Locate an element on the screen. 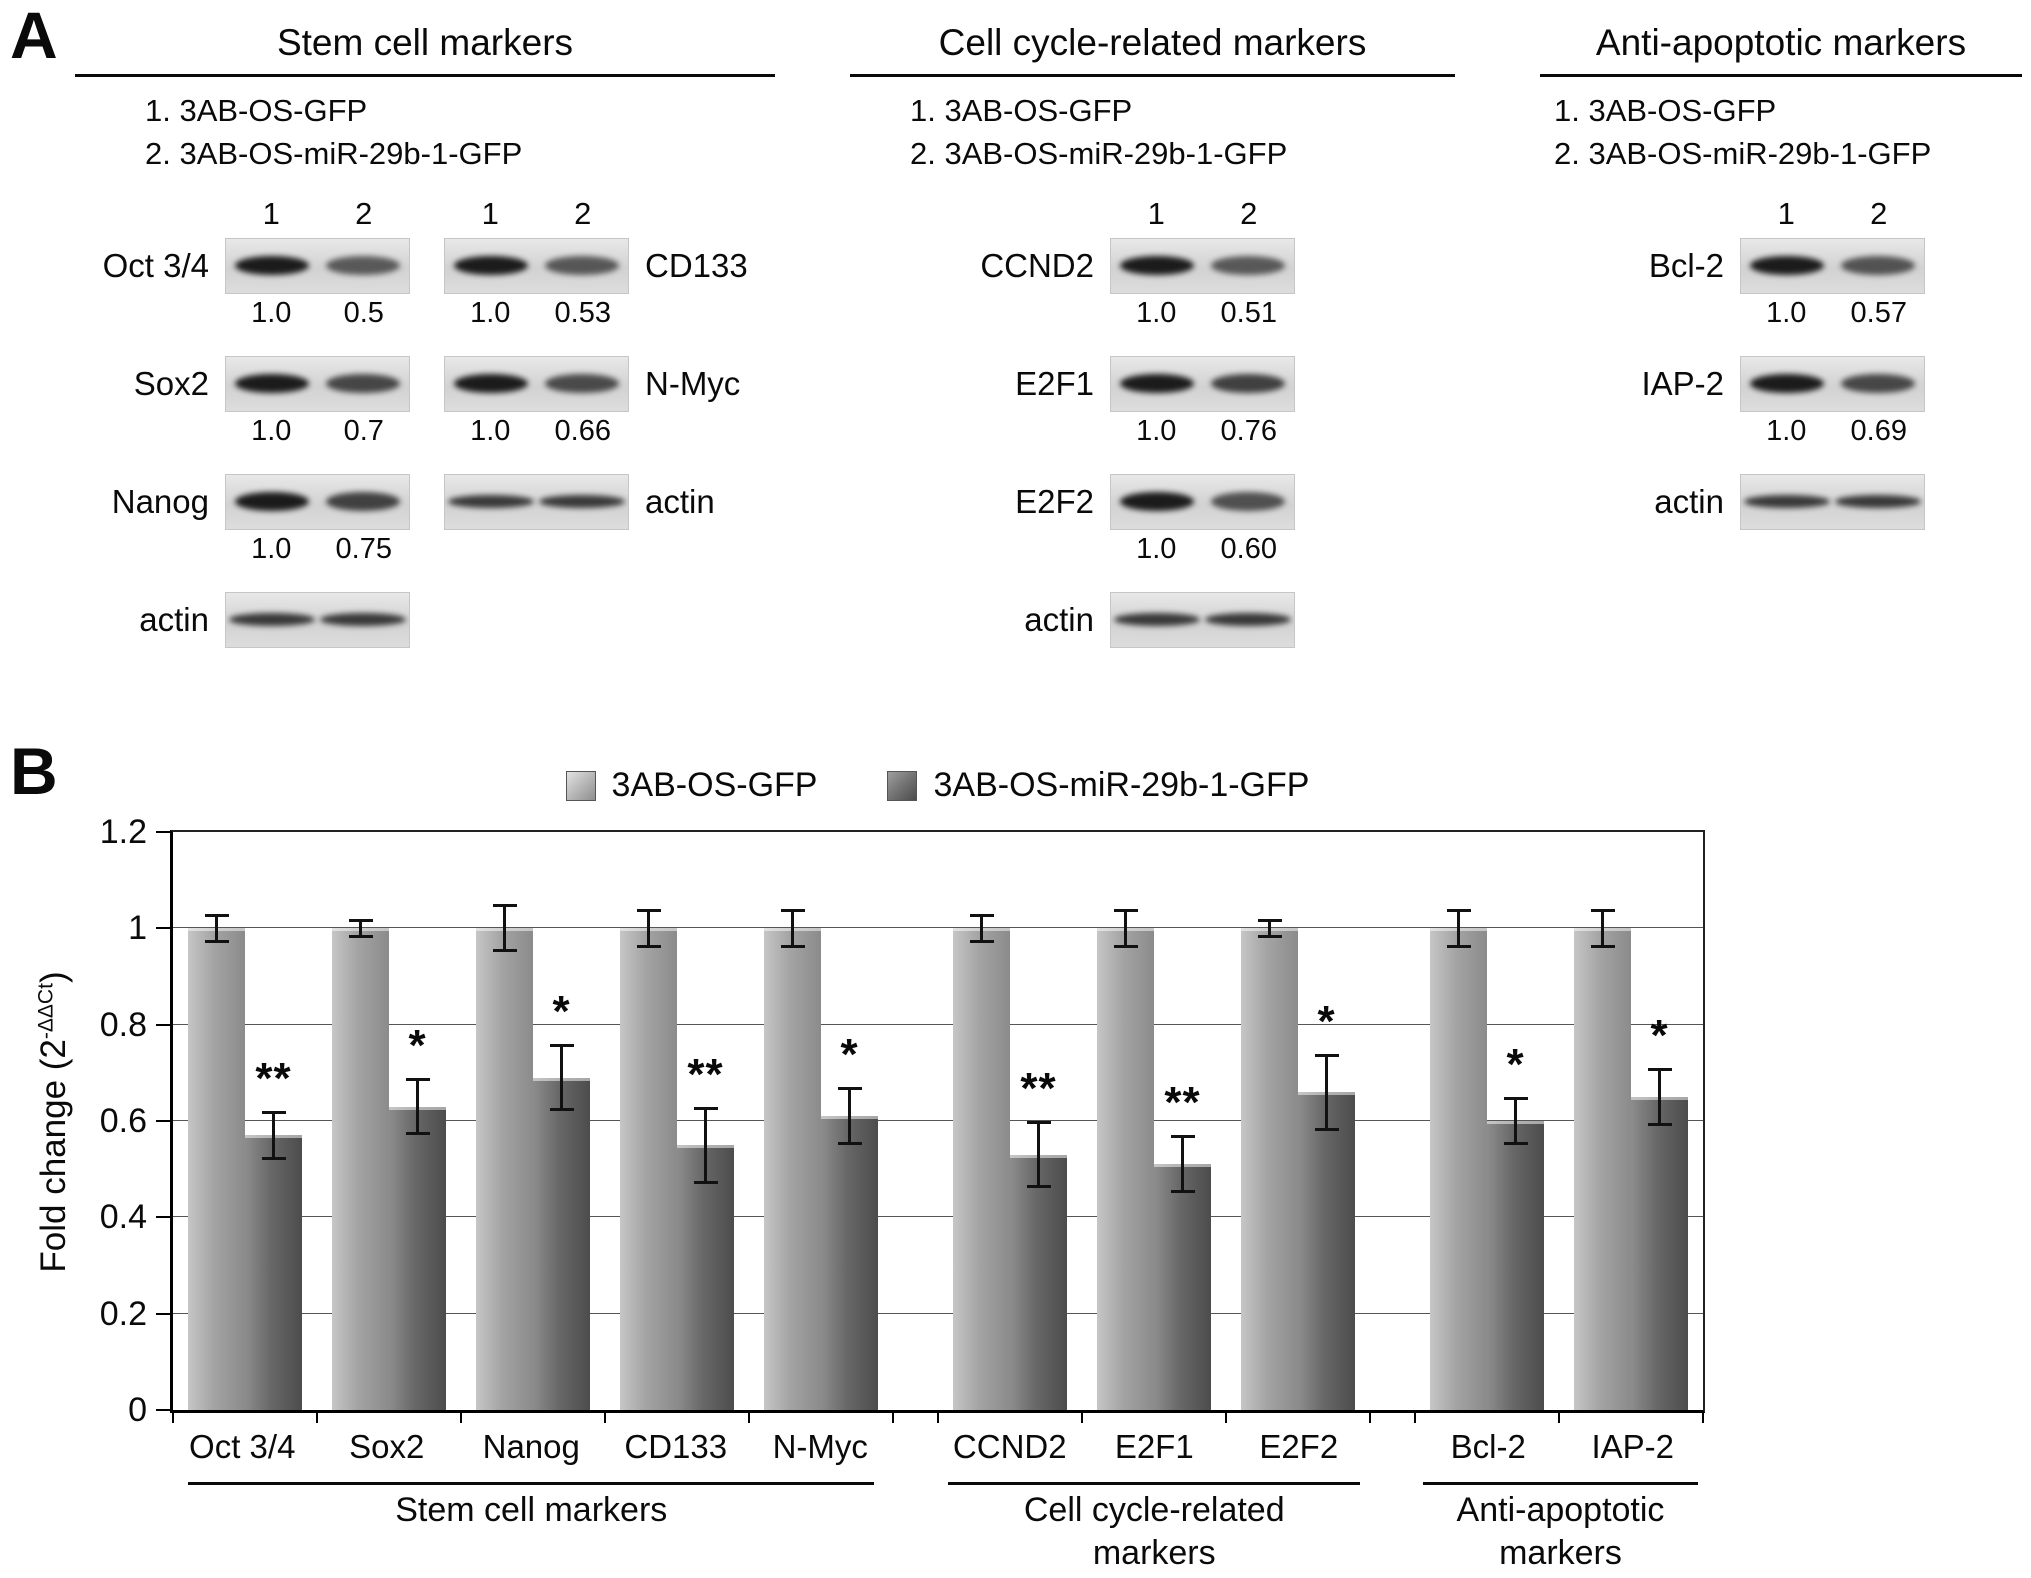  blot-label: CCND2 is located at coordinates (1037, 265).